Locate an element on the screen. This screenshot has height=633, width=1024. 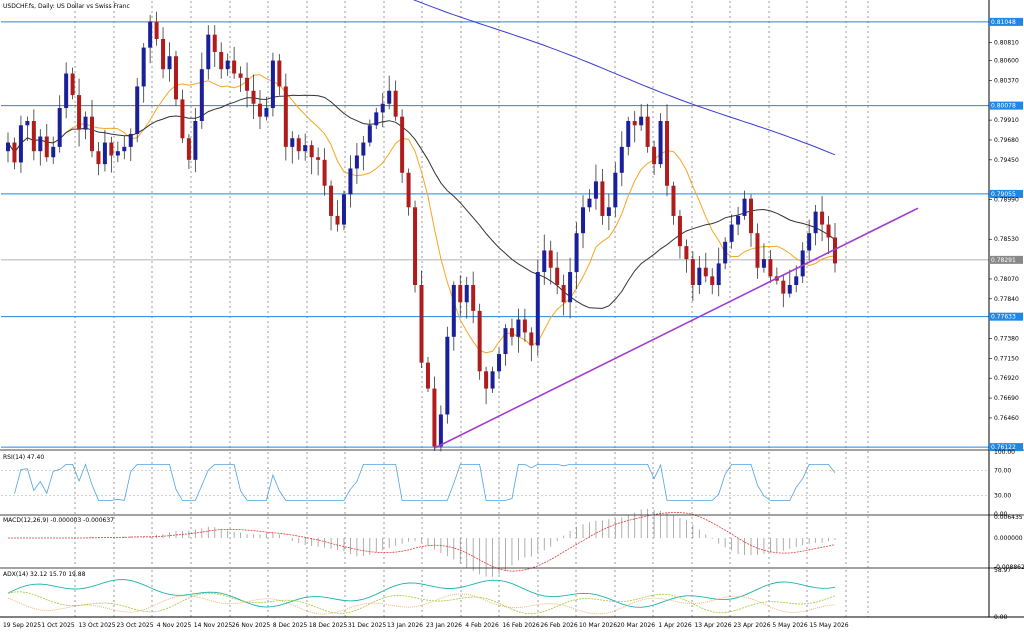
macd-label: MACD(12,26,9) -0.000003 -0.000637 is located at coordinates (58, 520).